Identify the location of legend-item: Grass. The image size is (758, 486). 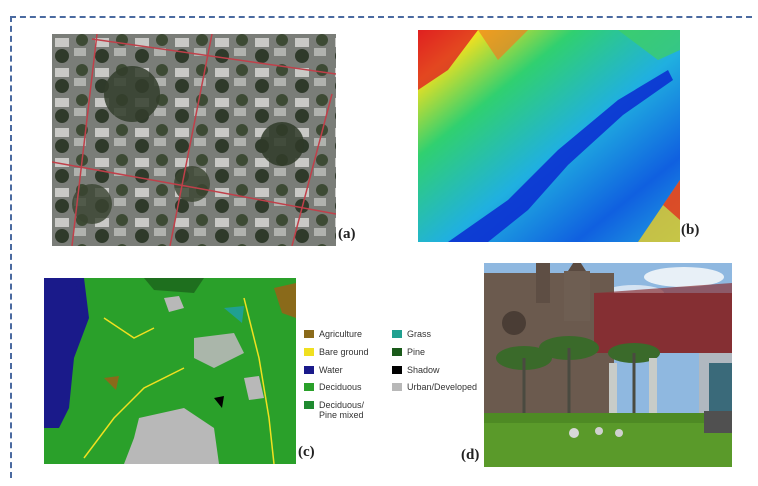
(411, 334).